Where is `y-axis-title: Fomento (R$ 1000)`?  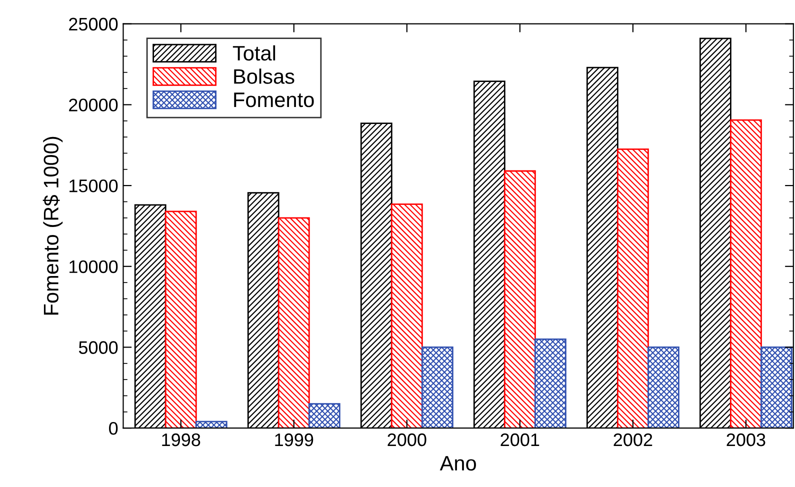
y-axis-title: Fomento (R$ 1000) is located at coordinates (52, 225).